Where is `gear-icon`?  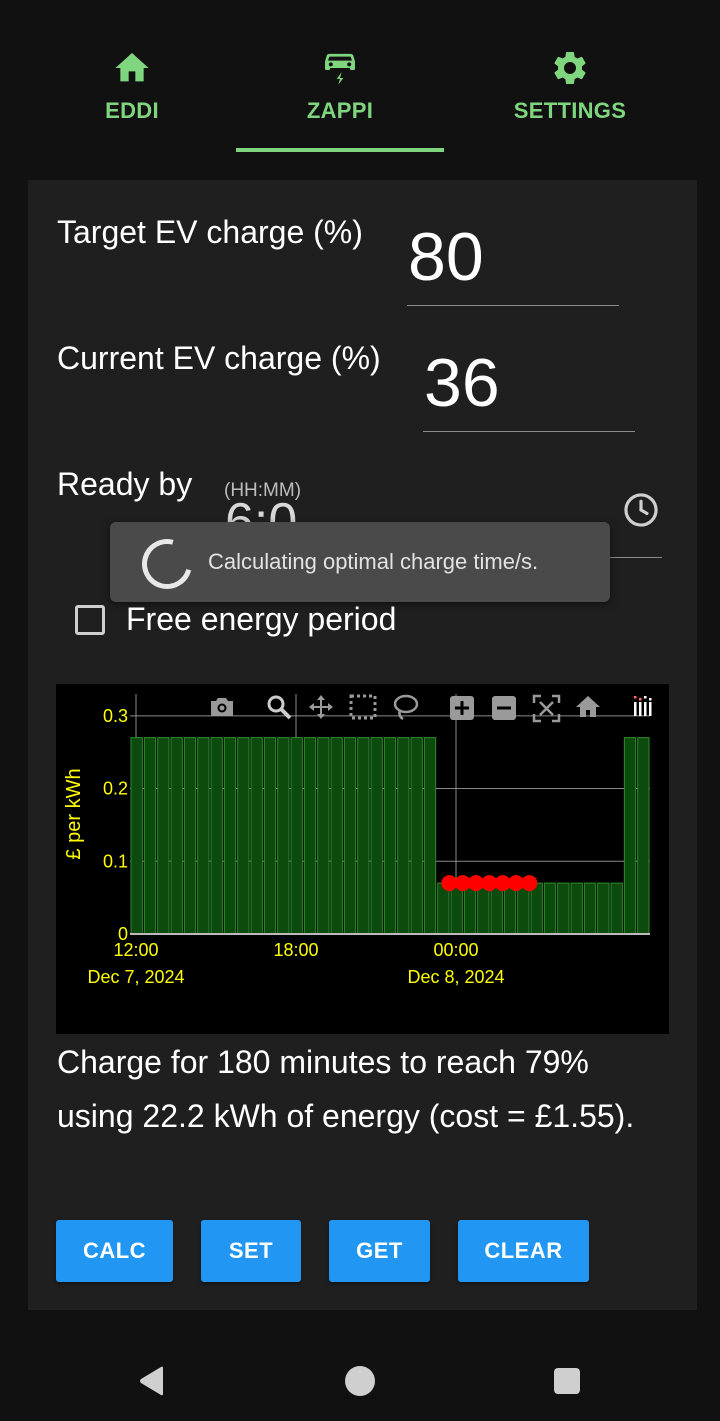
gear-icon is located at coordinates (570, 68).